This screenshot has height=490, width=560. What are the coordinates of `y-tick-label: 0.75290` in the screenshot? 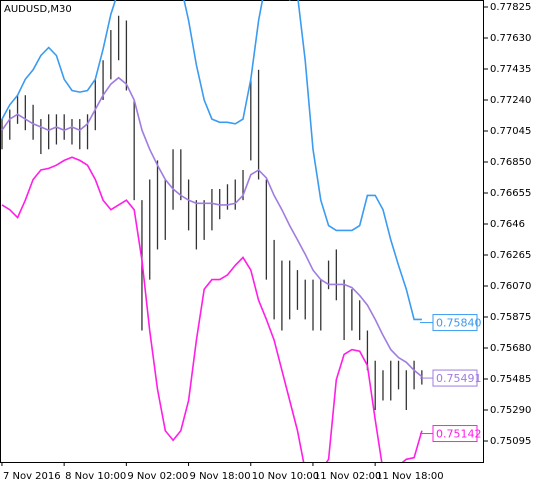 It's located at (510, 410).